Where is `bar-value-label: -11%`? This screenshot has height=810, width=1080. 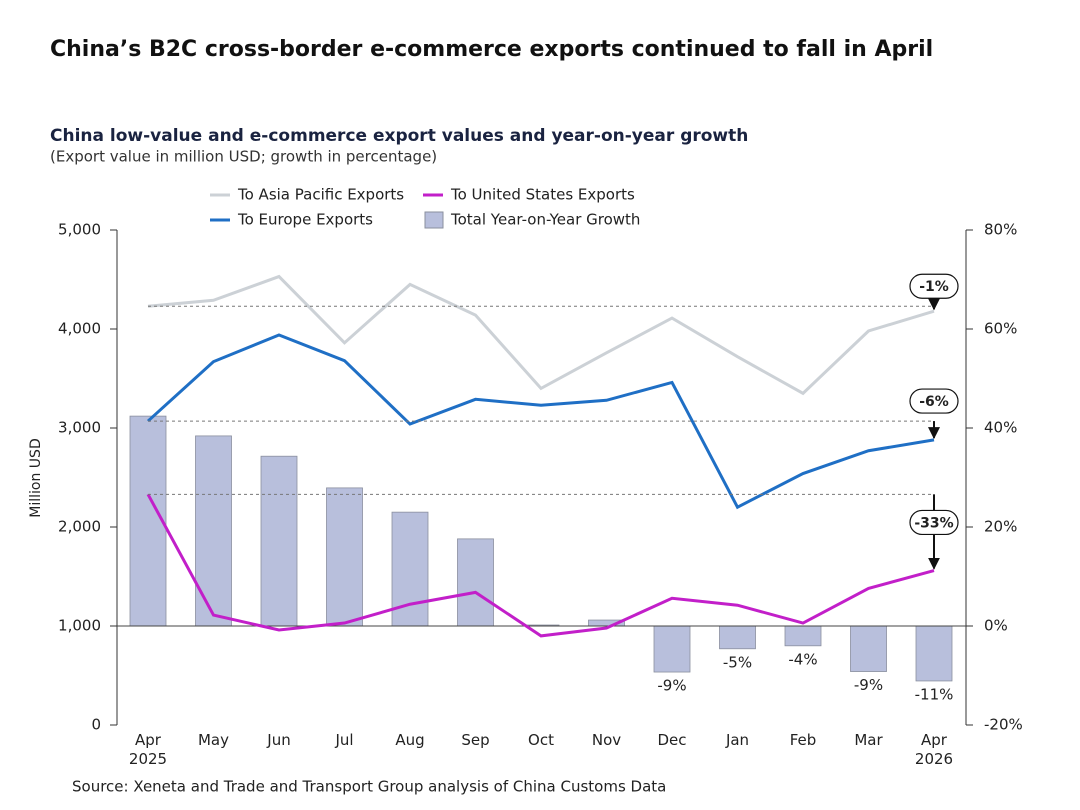 bar-value-label: -11% is located at coordinates (934, 694).